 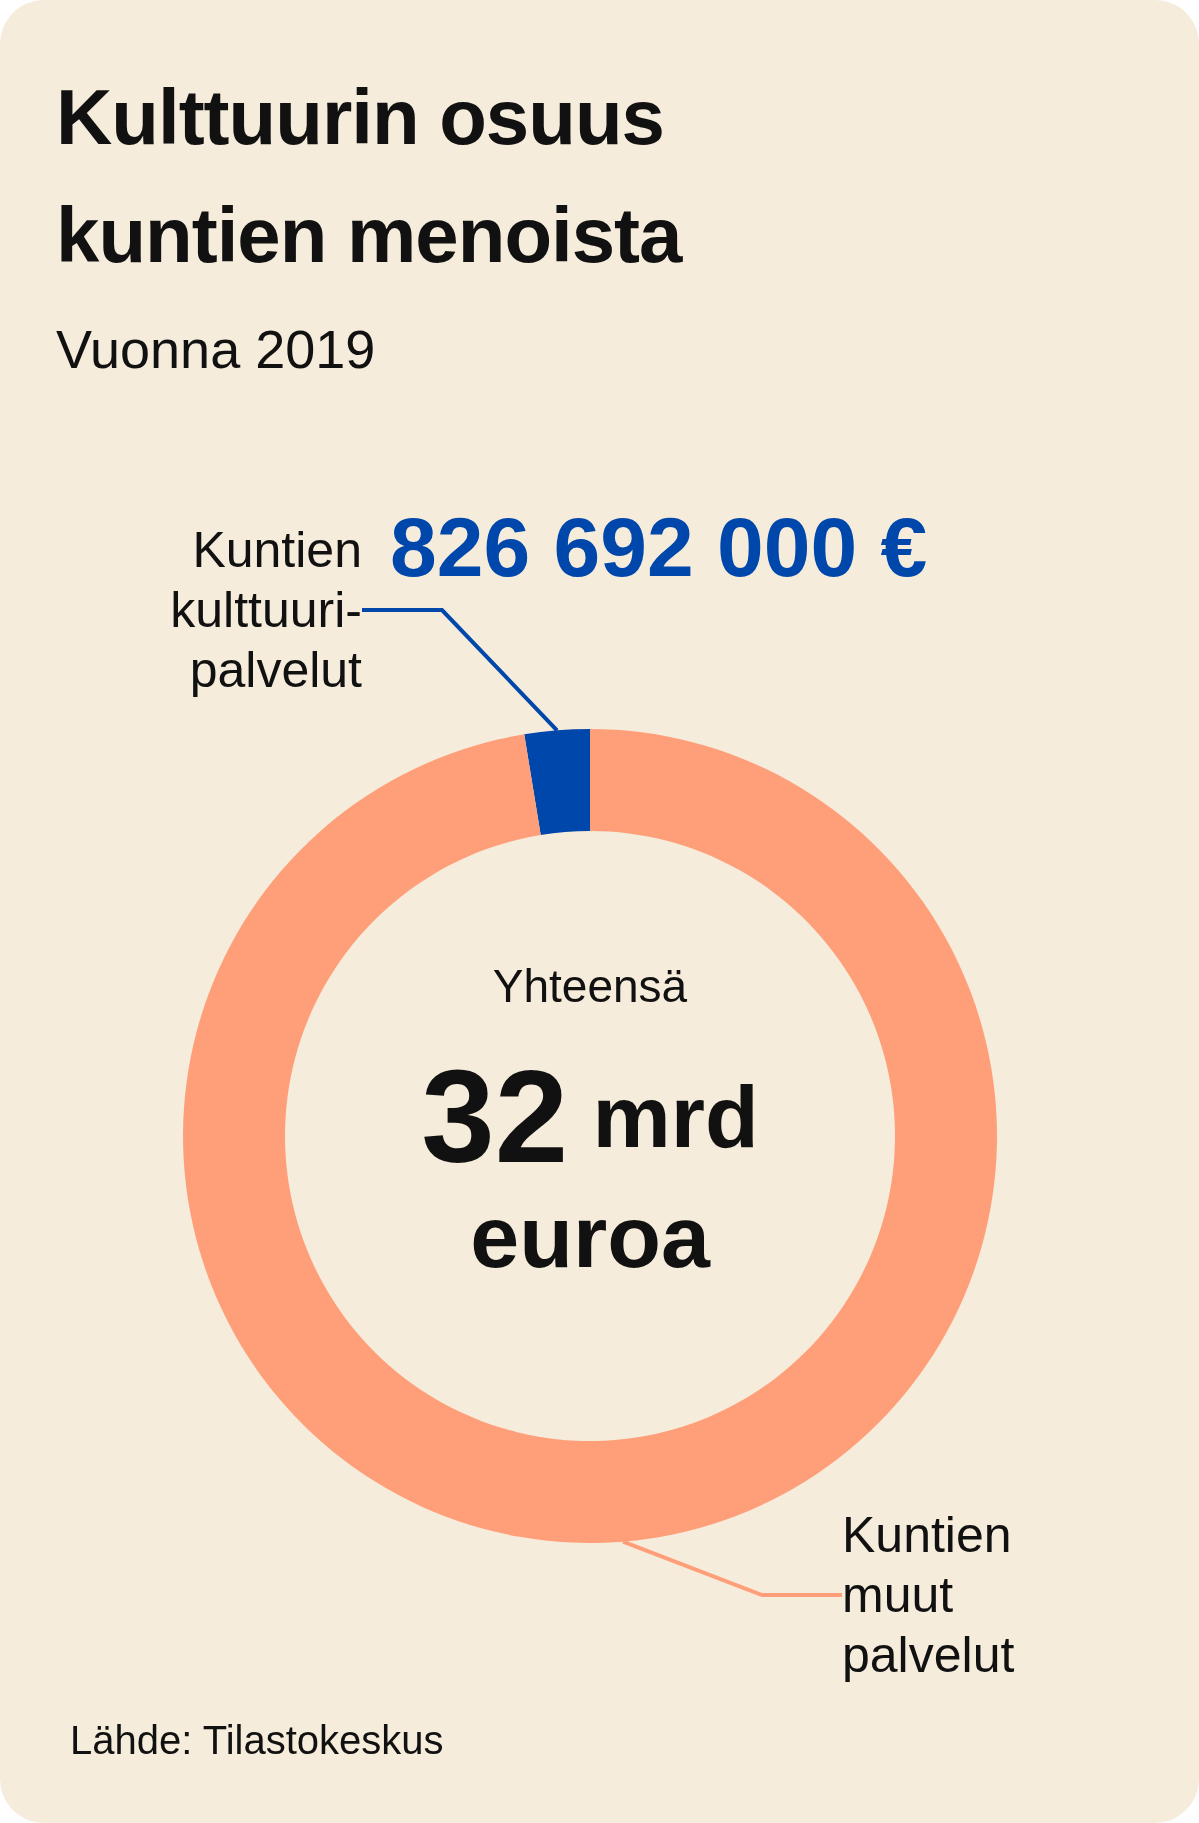 What do you see at coordinates (590, 986) in the screenshot?
I see `text: Yhteensä` at bounding box center [590, 986].